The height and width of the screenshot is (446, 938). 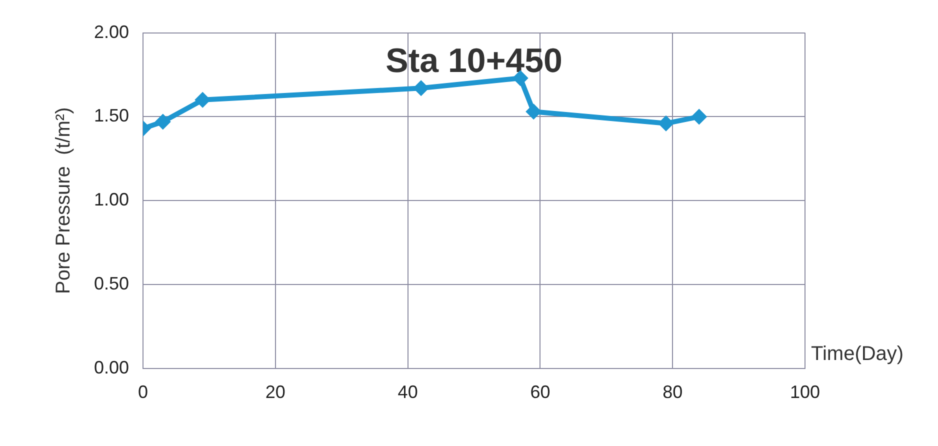 I want to click on x-tick-label: 20, so click(x=275, y=392).